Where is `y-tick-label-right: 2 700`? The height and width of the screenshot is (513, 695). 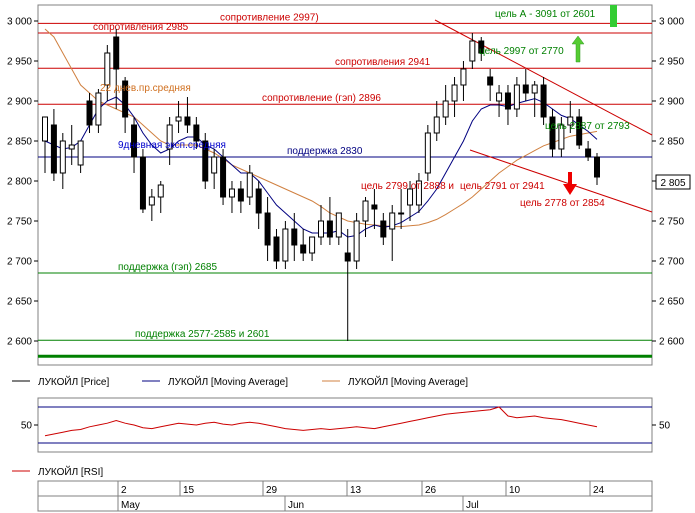
y-tick-label-right: 2 700 is located at coordinates (671, 262).